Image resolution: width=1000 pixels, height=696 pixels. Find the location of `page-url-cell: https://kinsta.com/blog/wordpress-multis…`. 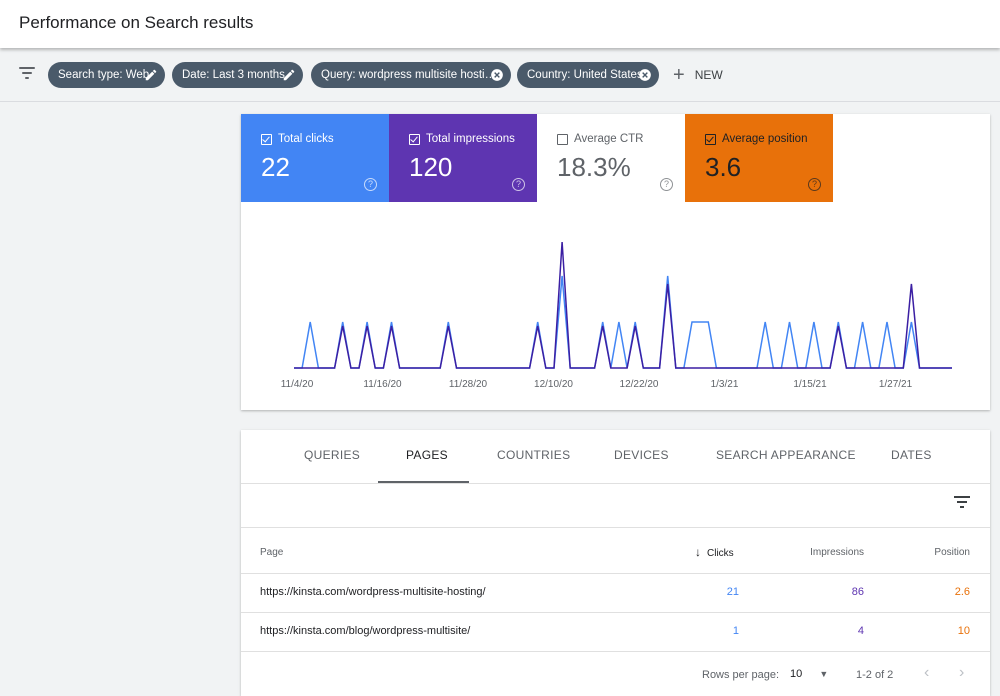

page-url-cell: https://kinsta.com/blog/wordpress-multis… is located at coordinates (365, 631).